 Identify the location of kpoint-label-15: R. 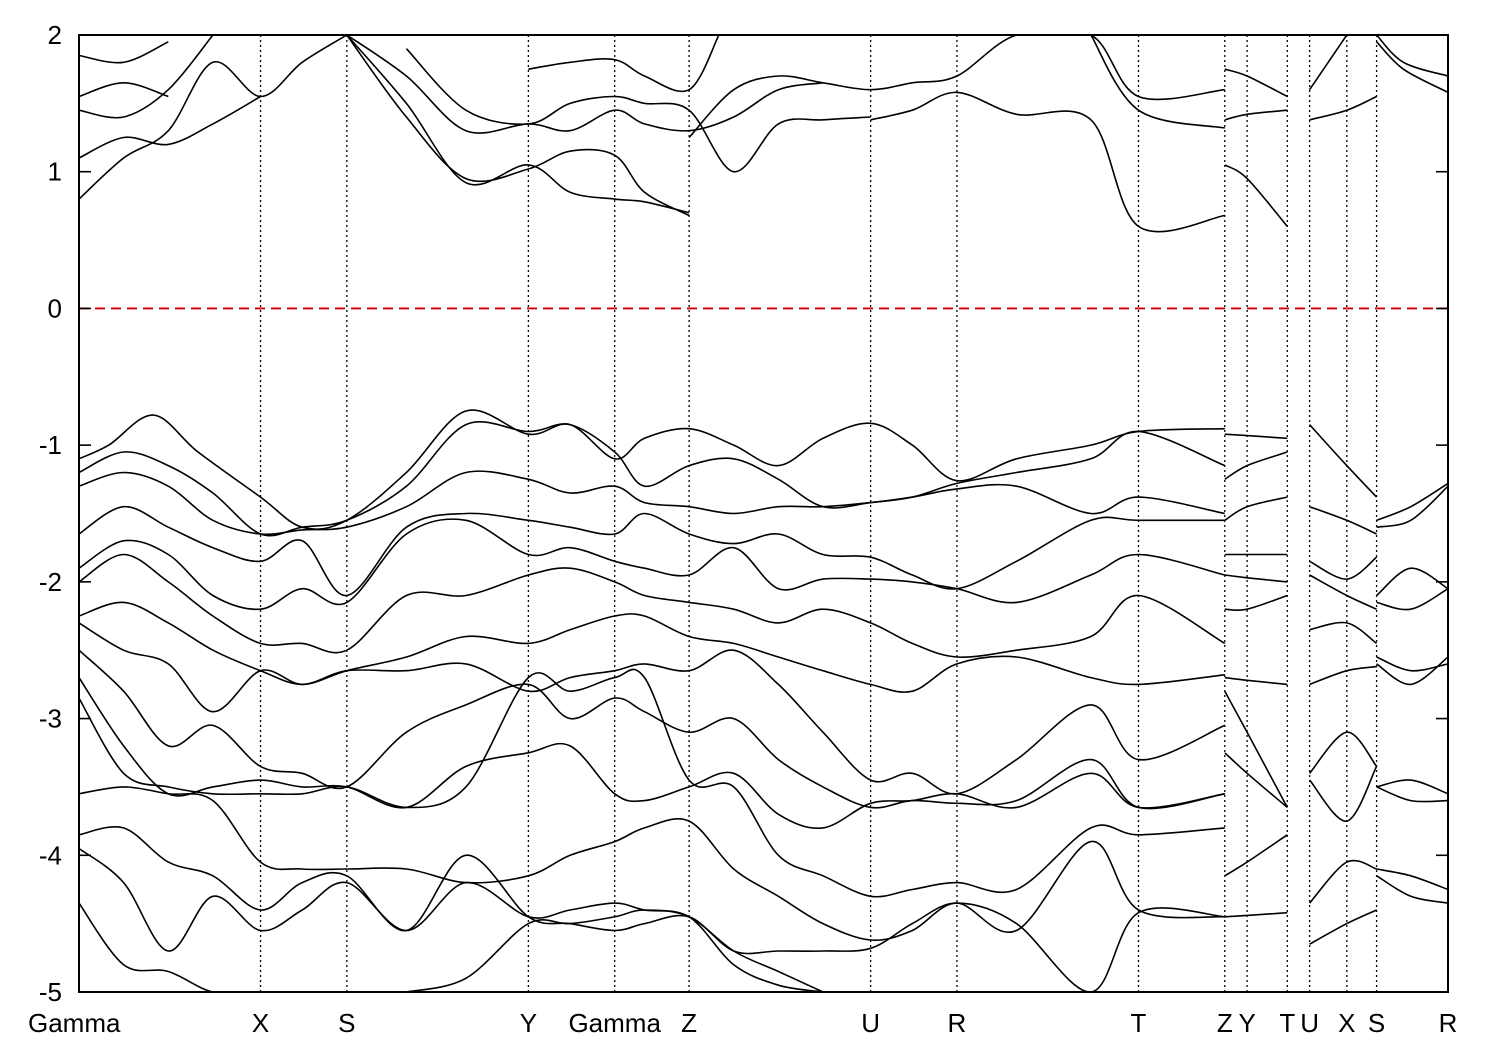
(1448, 1023).